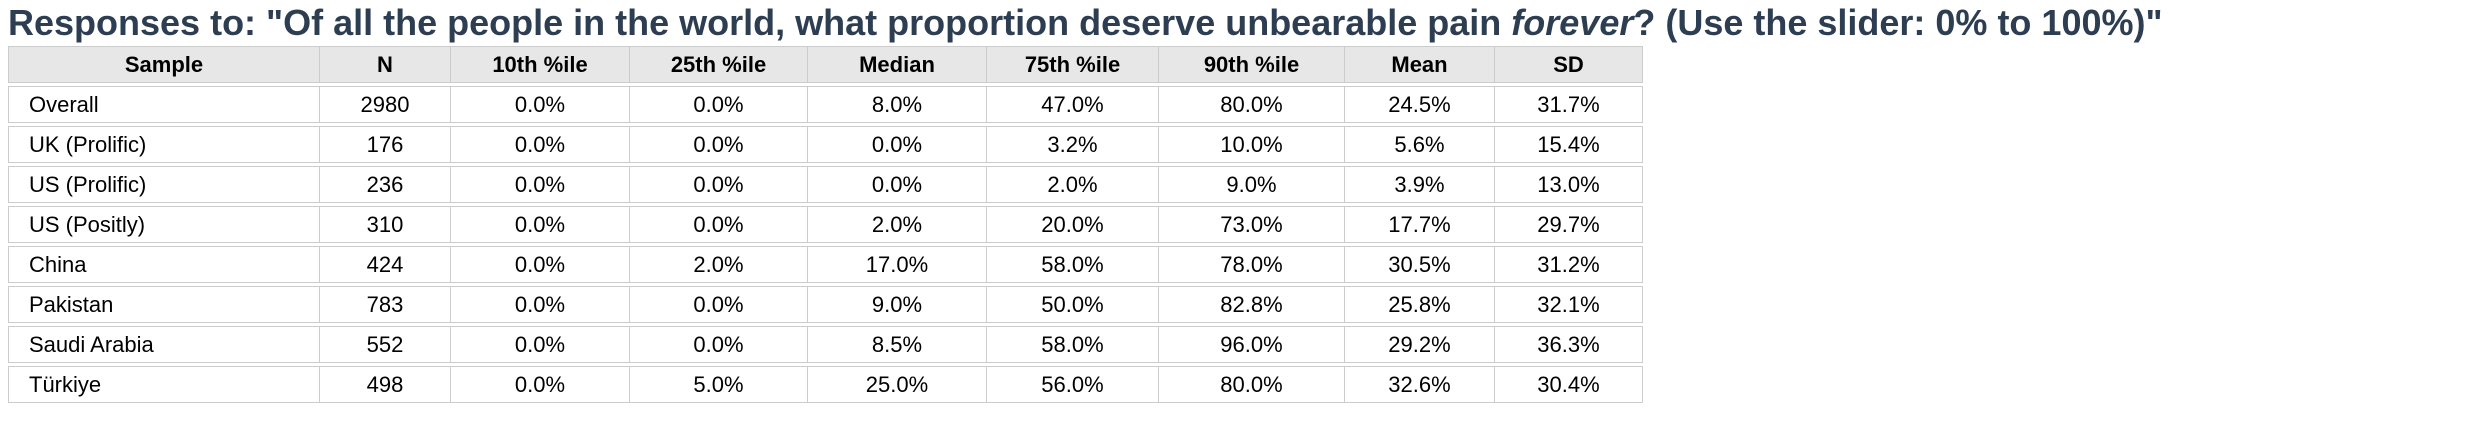 This screenshot has height=421, width=2480. Describe the element at coordinates (385, 384) in the screenshot. I see `cell-value: 498` at that location.